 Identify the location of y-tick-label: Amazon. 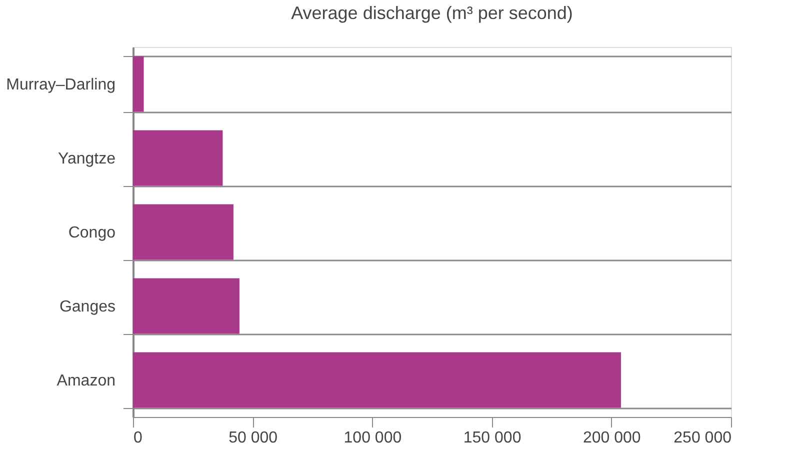
(86, 381).